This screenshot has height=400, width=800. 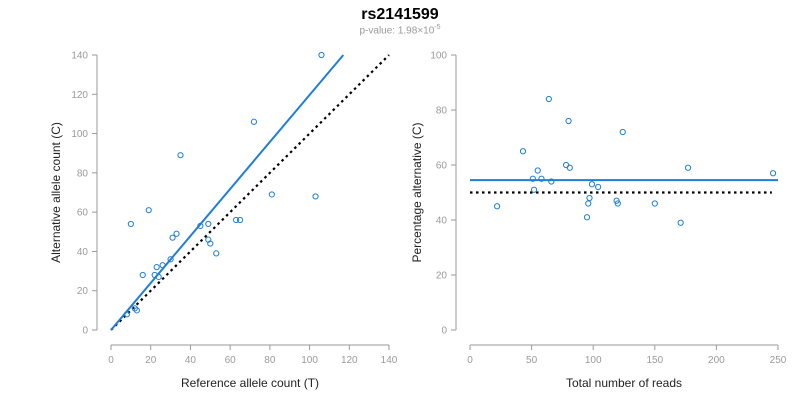 What do you see at coordinates (438, 56) in the screenshot?
I see `chart-right-y-tick-label: 100` at bounding box center [438, 56].